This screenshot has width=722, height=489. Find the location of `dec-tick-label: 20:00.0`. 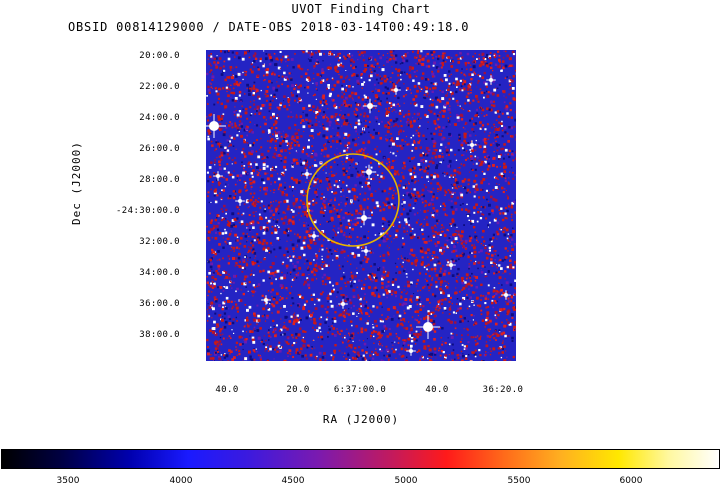

dec-tick-label: 20:00.0 is located at coordinates (159, 56).